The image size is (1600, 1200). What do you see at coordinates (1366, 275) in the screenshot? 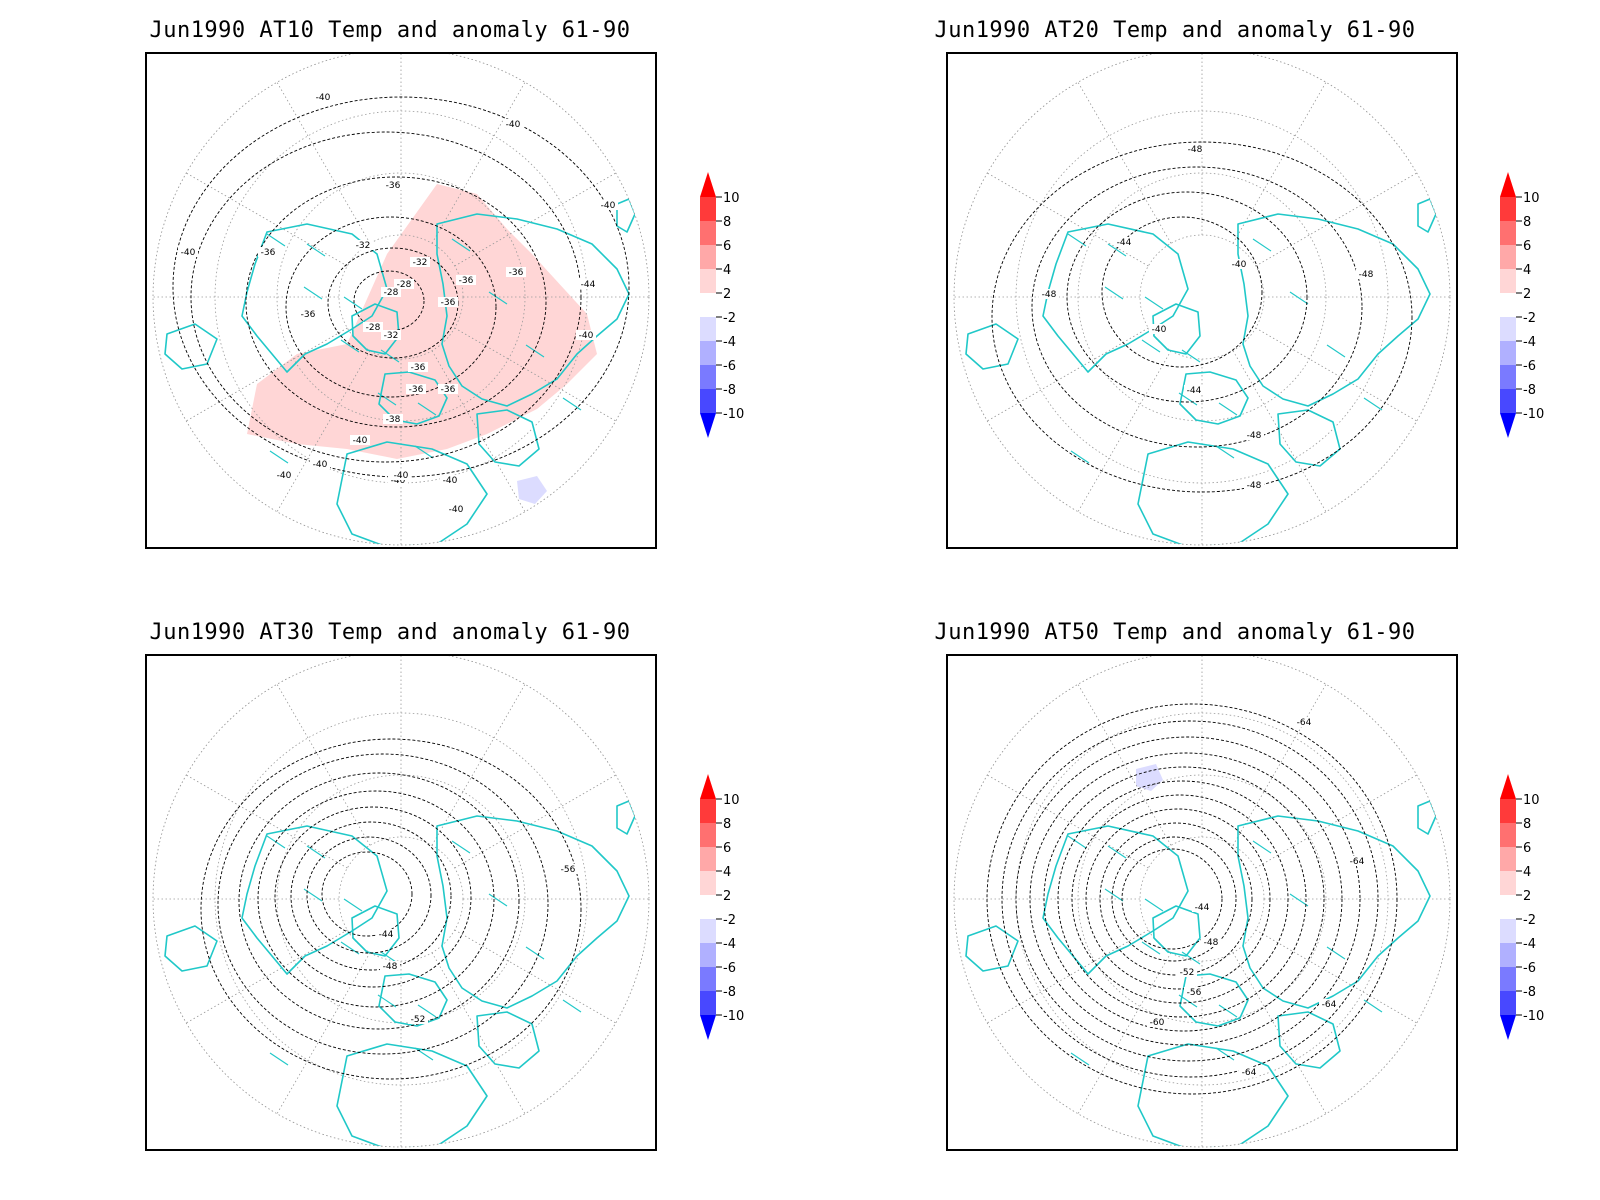
I see `contour-label: -48` at bounding box center [1366, 275].